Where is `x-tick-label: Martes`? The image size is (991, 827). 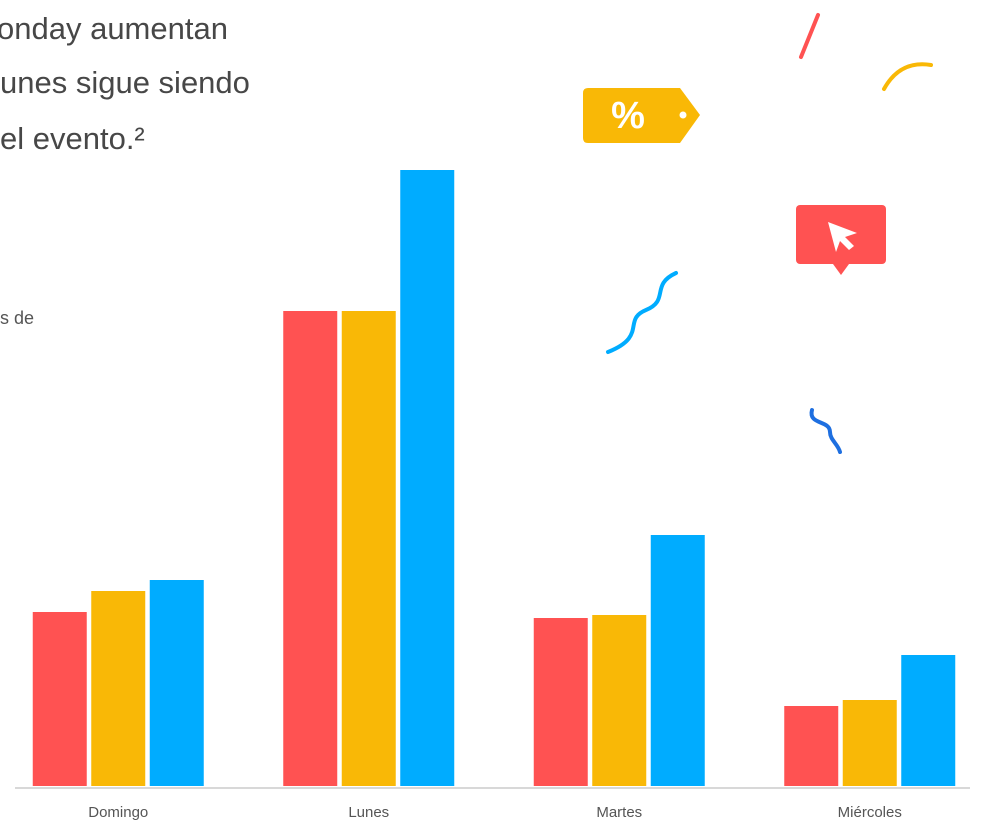 x-tick-label: Martes is located at coordinates (619, 812).